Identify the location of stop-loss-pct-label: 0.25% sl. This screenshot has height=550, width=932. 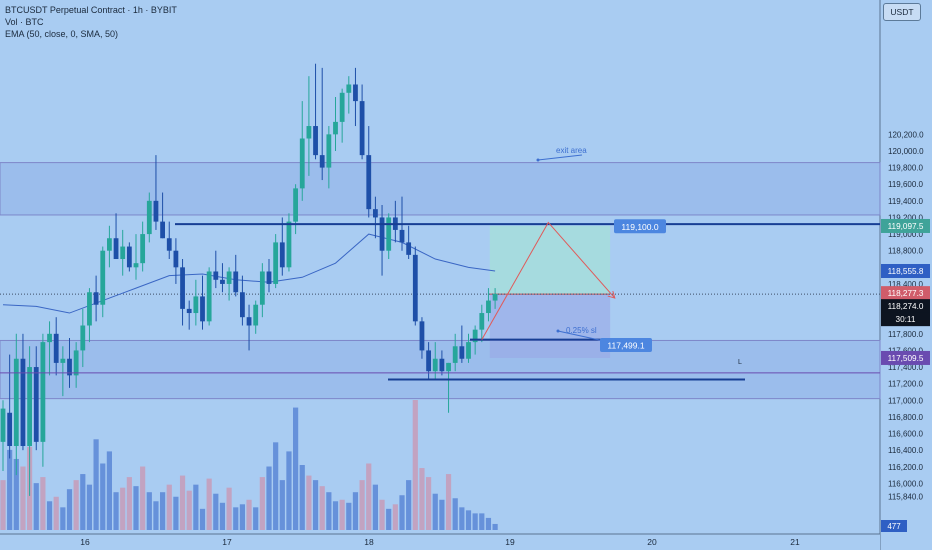
(581, 330).